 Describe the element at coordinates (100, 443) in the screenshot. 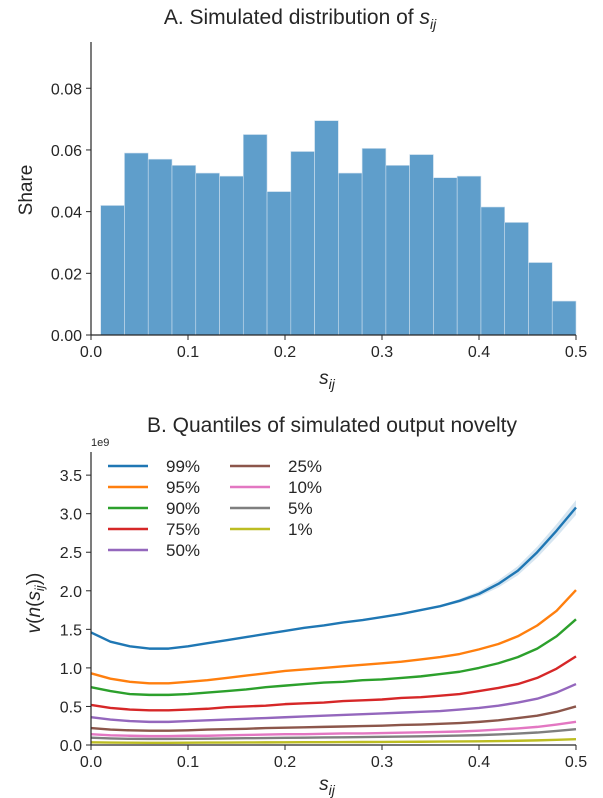

I see `chart-b-y-offset: 1e9` at that location.